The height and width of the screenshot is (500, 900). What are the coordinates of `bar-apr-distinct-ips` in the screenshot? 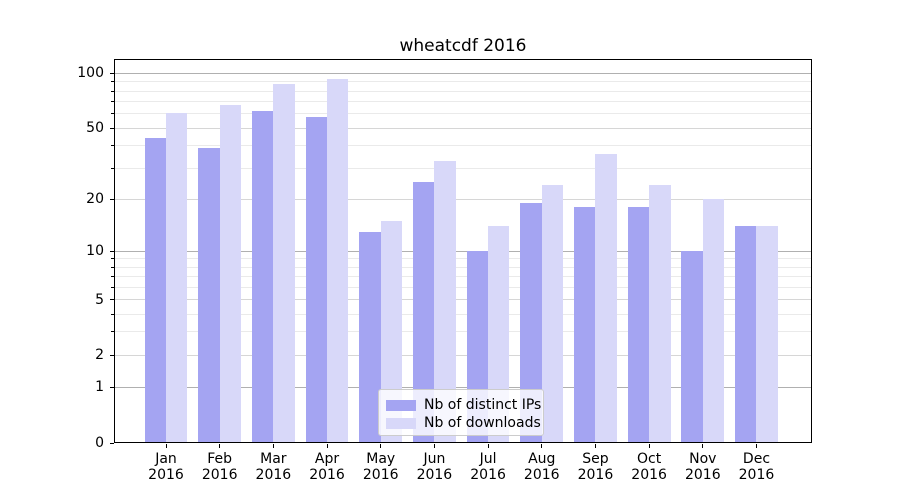 It's located at (316, 279).